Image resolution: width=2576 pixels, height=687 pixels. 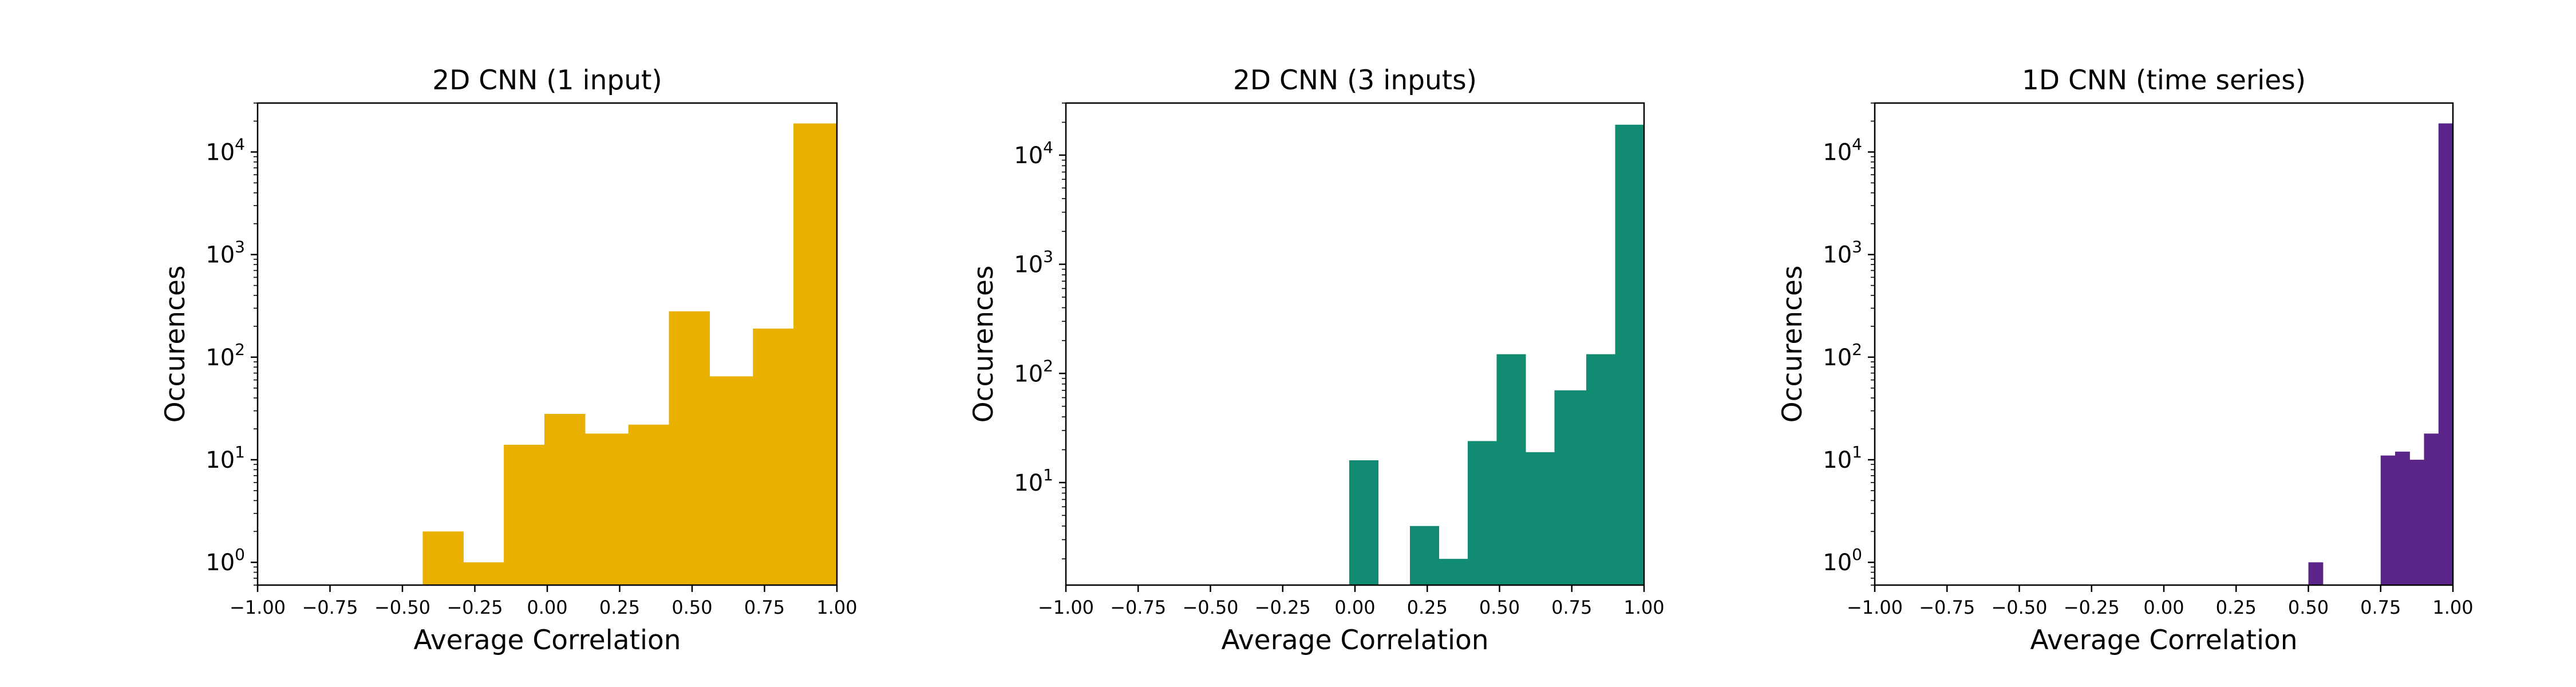 I want to click on chart-title: 2D CNN (3 inputs), so click(x=1355, y=80).